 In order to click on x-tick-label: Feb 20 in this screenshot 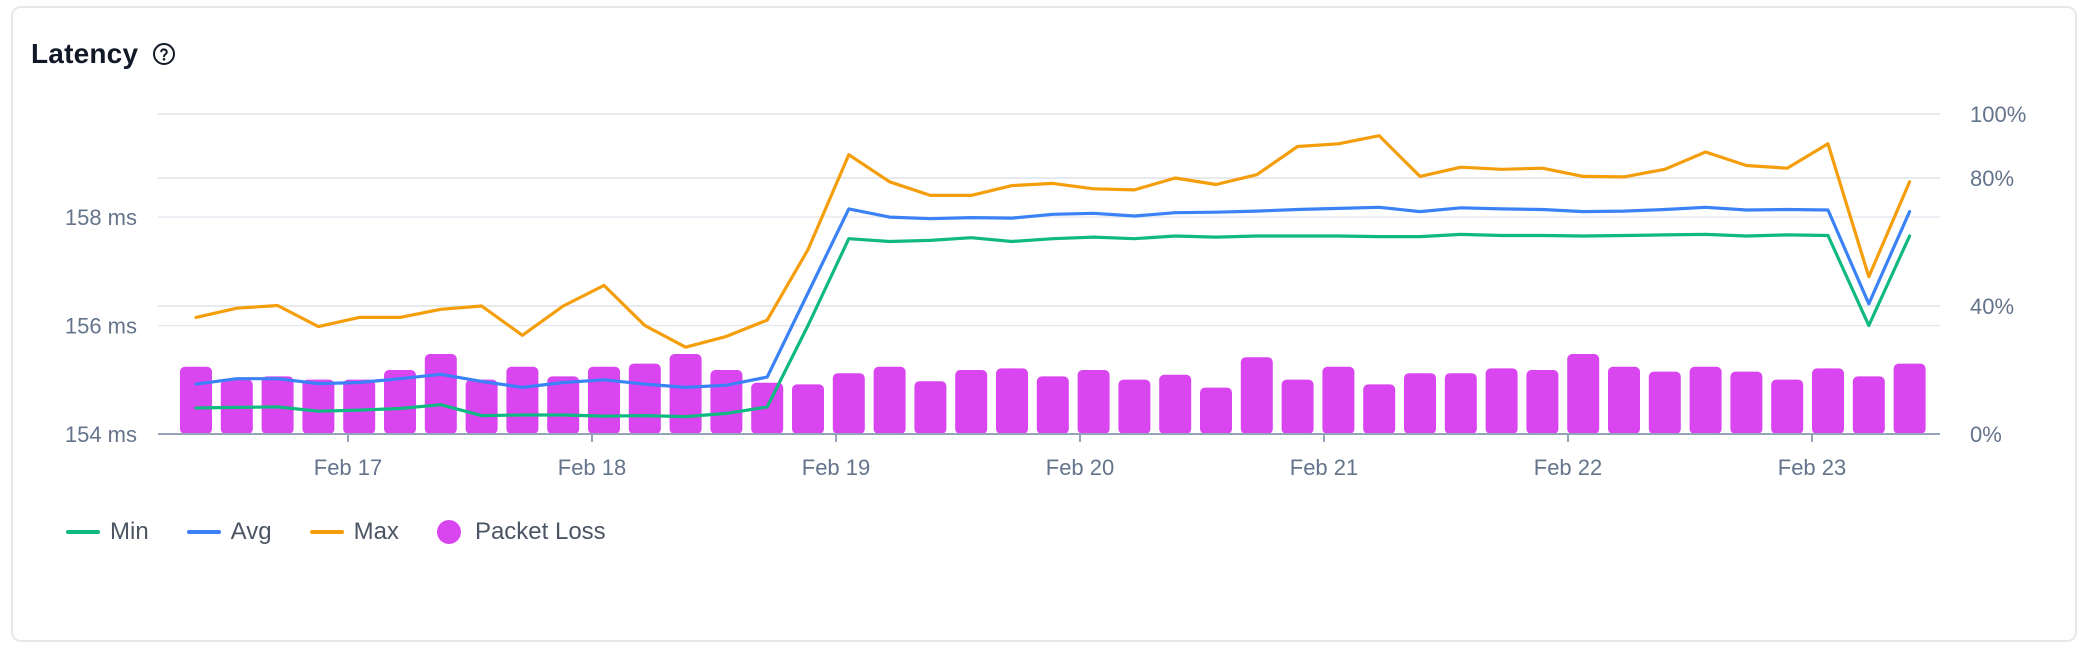, I will do `click(1080, 467)`.